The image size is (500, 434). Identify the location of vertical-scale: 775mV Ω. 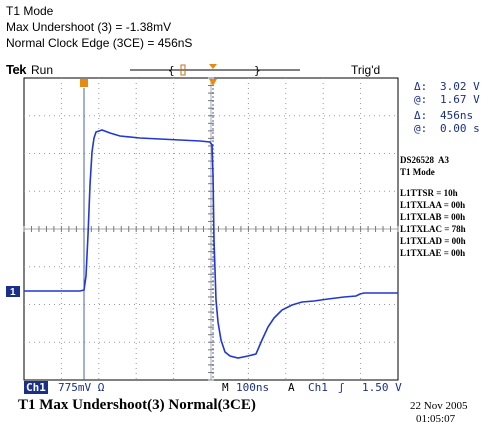
(81, 387).